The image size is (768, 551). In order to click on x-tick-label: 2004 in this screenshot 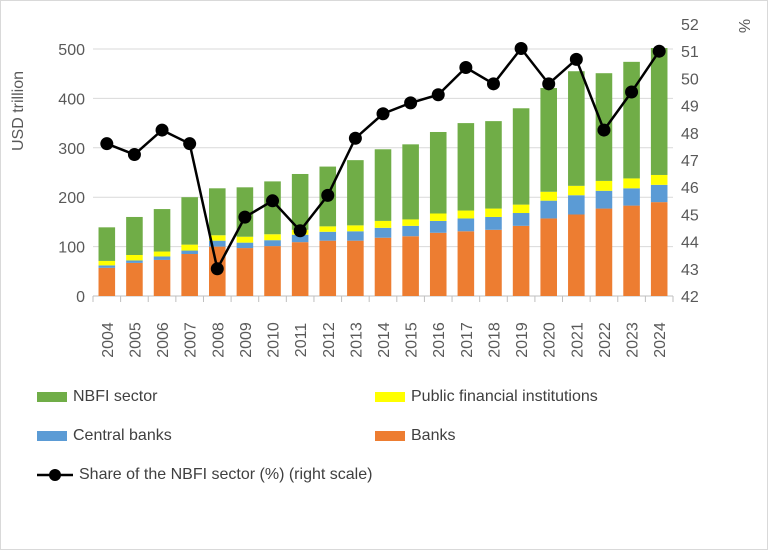, I will do `click(108, 340)`.